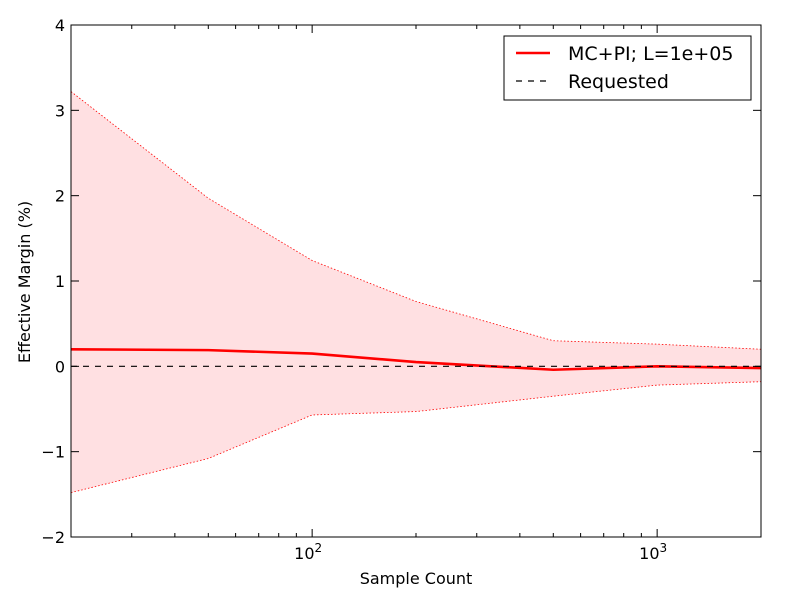  Describe the element at coordinates (308, 552) in the screenshot. I see `x-tick-label: 10²` at that location.